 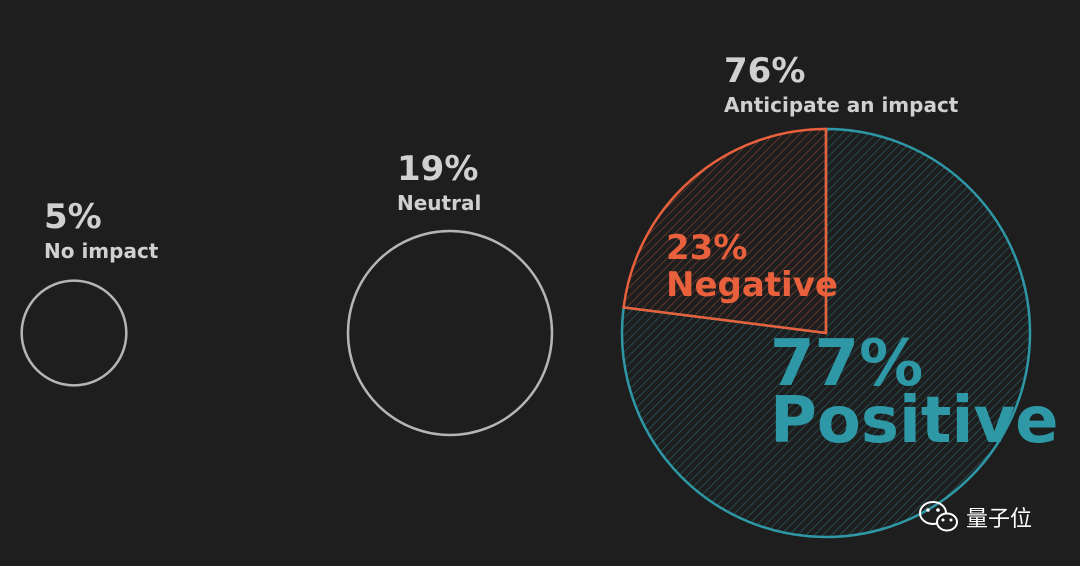 I want to click on watermark-text: 量子位, so click(x=999, y=519).